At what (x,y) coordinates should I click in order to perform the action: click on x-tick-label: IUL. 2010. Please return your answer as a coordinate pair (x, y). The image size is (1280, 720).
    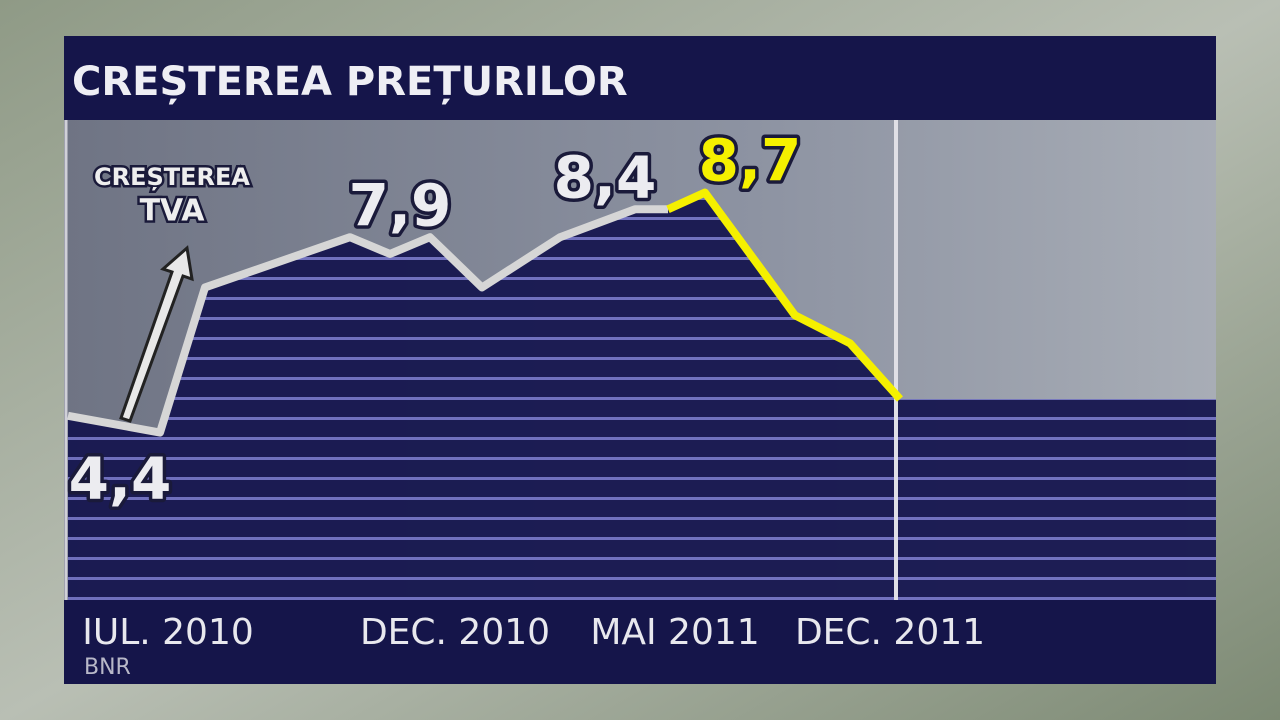
    Looking at the image, I should click on (168, 632).